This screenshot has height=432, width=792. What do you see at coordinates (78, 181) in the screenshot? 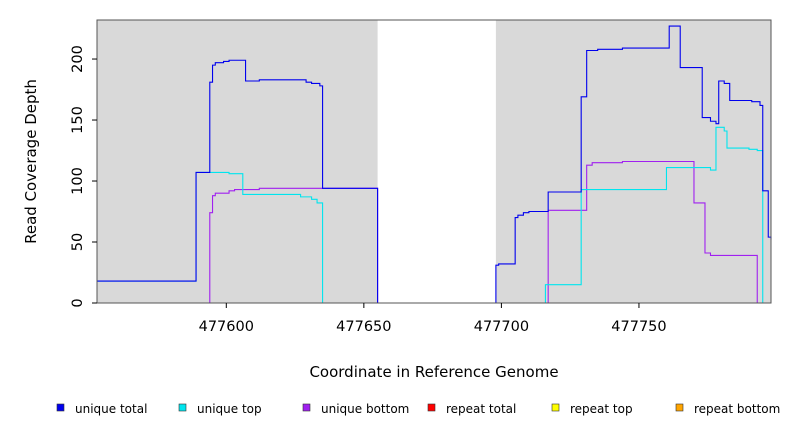
I see `y-tick-label: 100` at bounding box center [78, 181].